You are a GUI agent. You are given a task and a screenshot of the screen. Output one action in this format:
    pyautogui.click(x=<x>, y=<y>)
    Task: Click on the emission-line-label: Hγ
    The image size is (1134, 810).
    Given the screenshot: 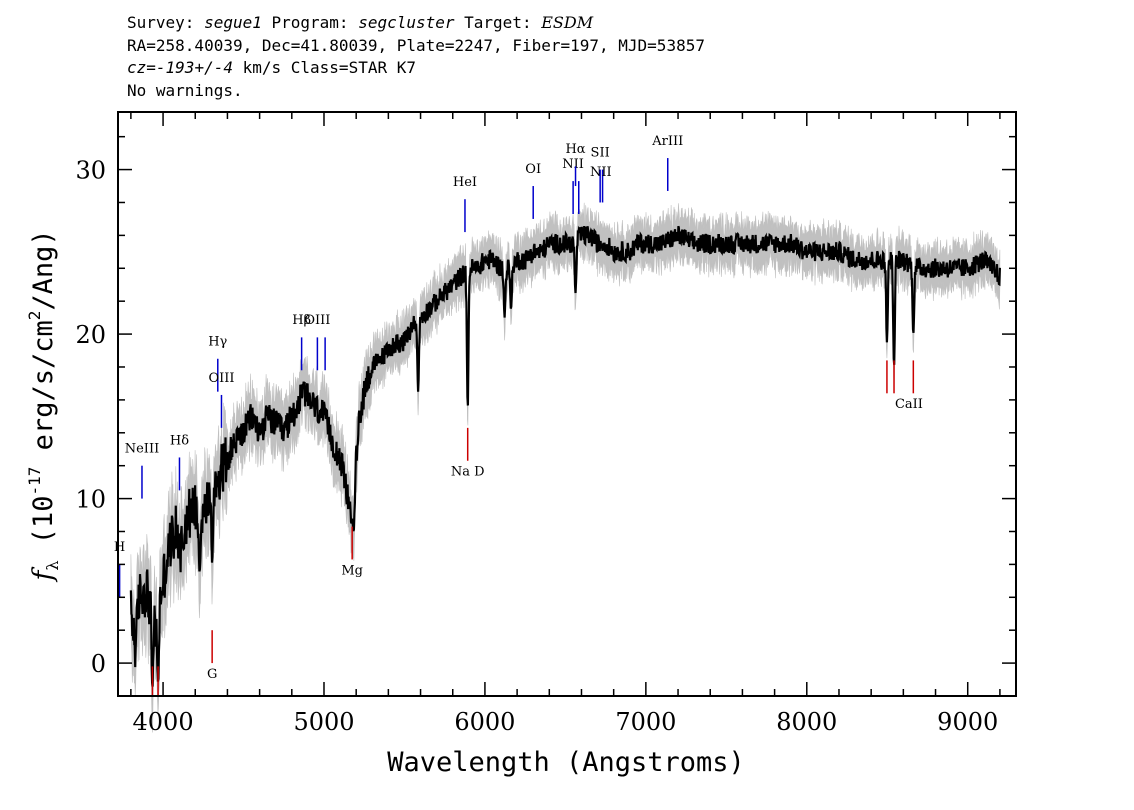 What is the action you would take?
    pyautogui.click(x=217, y=342)
    